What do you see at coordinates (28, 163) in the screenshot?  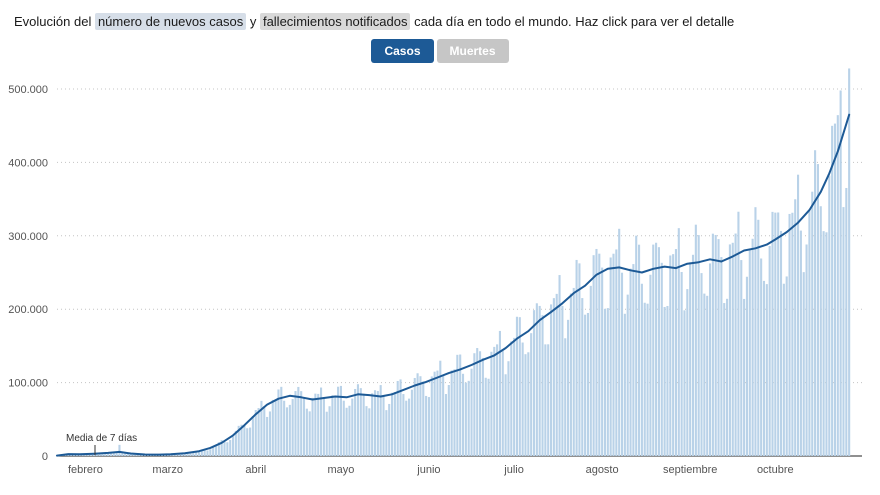 I see `y-tick-label: 400.000` at bounding box center [28, 163].